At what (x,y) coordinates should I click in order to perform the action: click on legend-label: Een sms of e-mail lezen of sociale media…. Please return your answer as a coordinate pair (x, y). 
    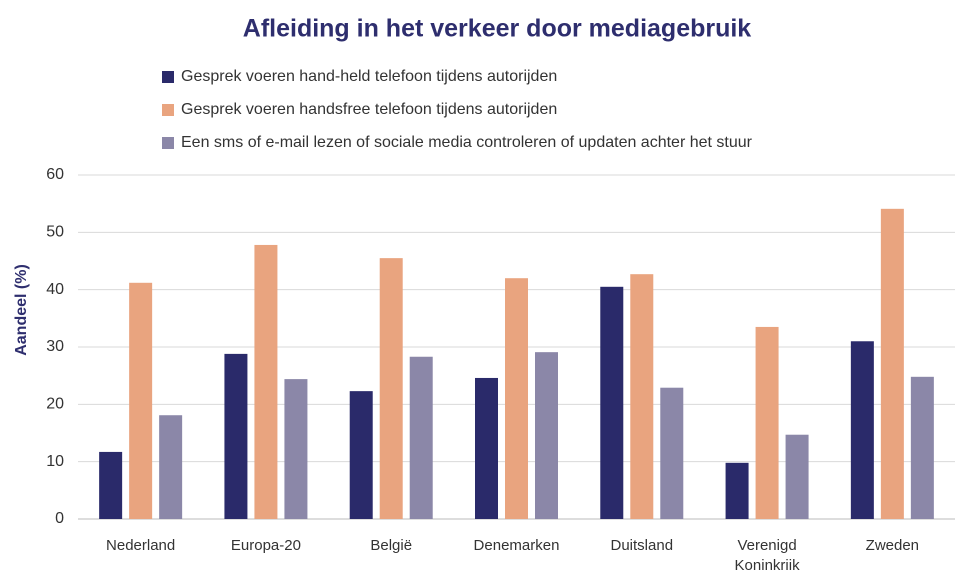
    Looking at the image, I should click on (467, 142).